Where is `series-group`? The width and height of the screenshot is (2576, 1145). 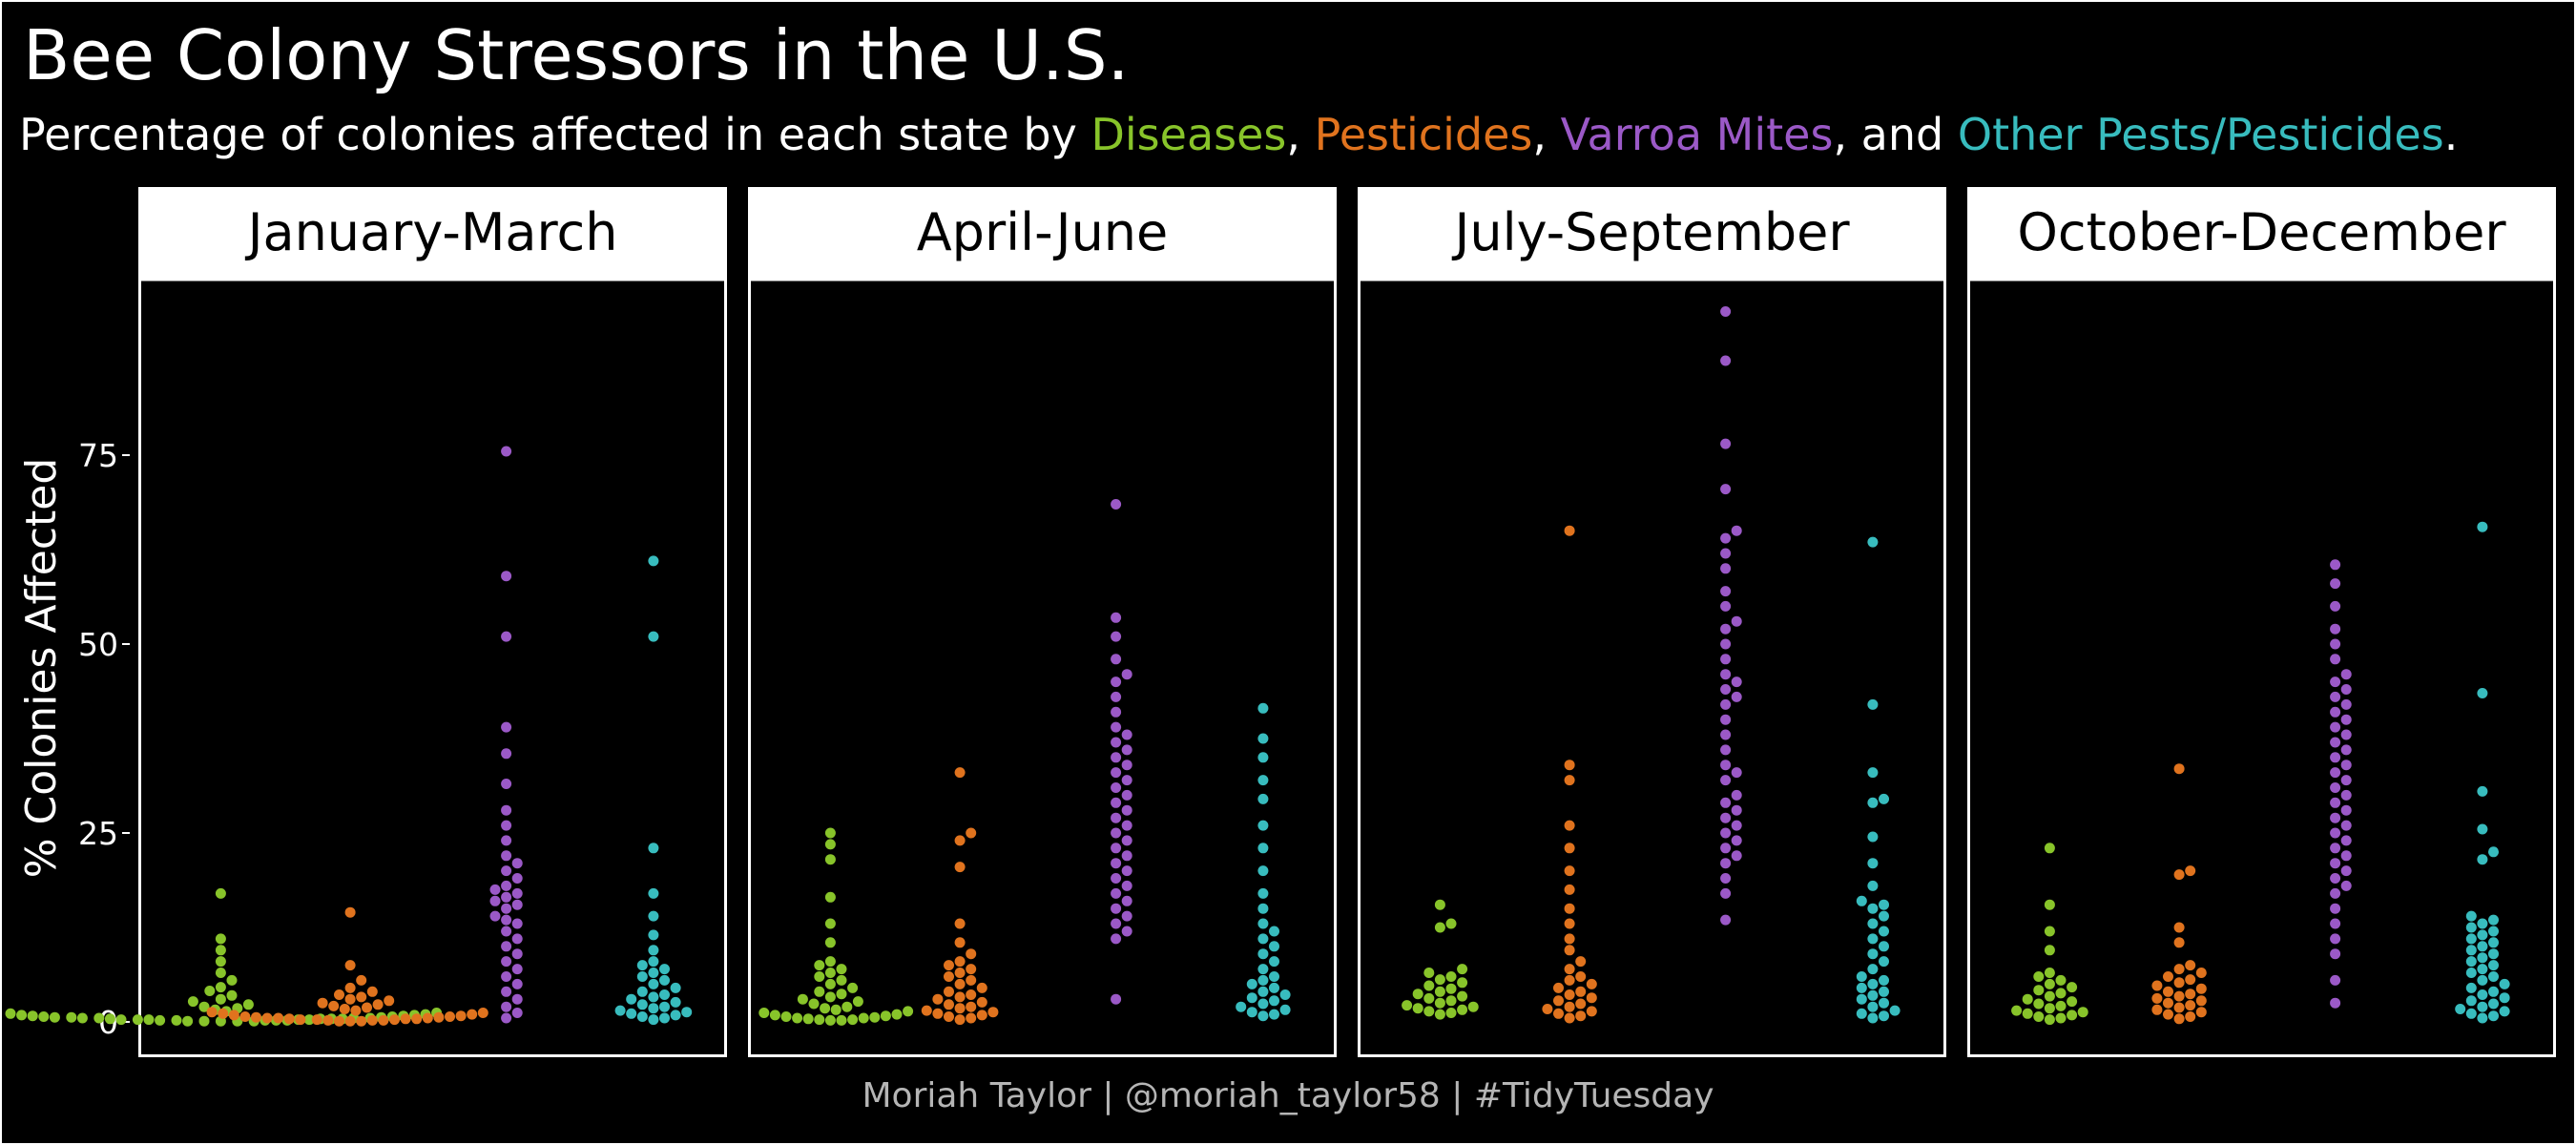
series-group is located at coordinates (506, 735).